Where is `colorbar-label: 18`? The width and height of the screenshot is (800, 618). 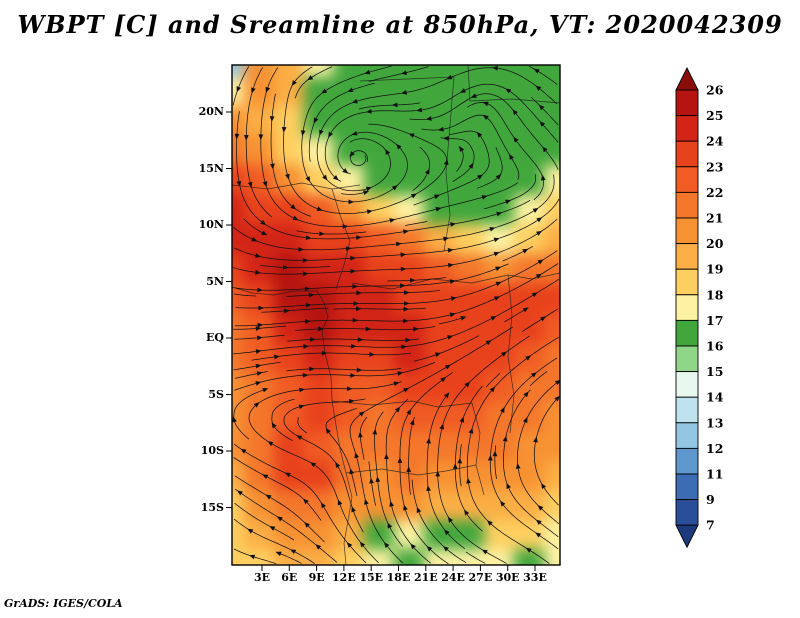
colorbar-label: 18 is located at coordinates (715, 294).